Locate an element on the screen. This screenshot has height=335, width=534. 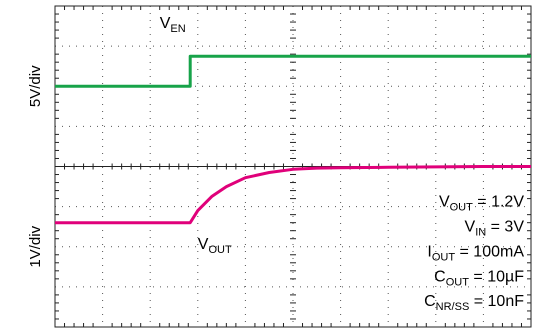
series-label-out: VOUT is located at coordinates (215, 246).